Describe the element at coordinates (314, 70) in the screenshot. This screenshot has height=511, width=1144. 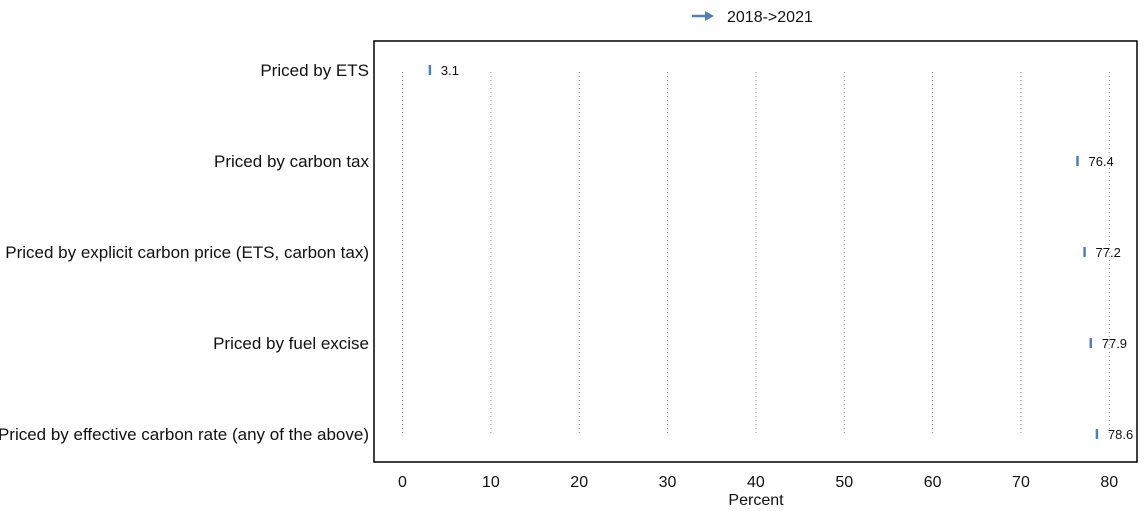
I see `category-label: Priced by ETS` at that location.